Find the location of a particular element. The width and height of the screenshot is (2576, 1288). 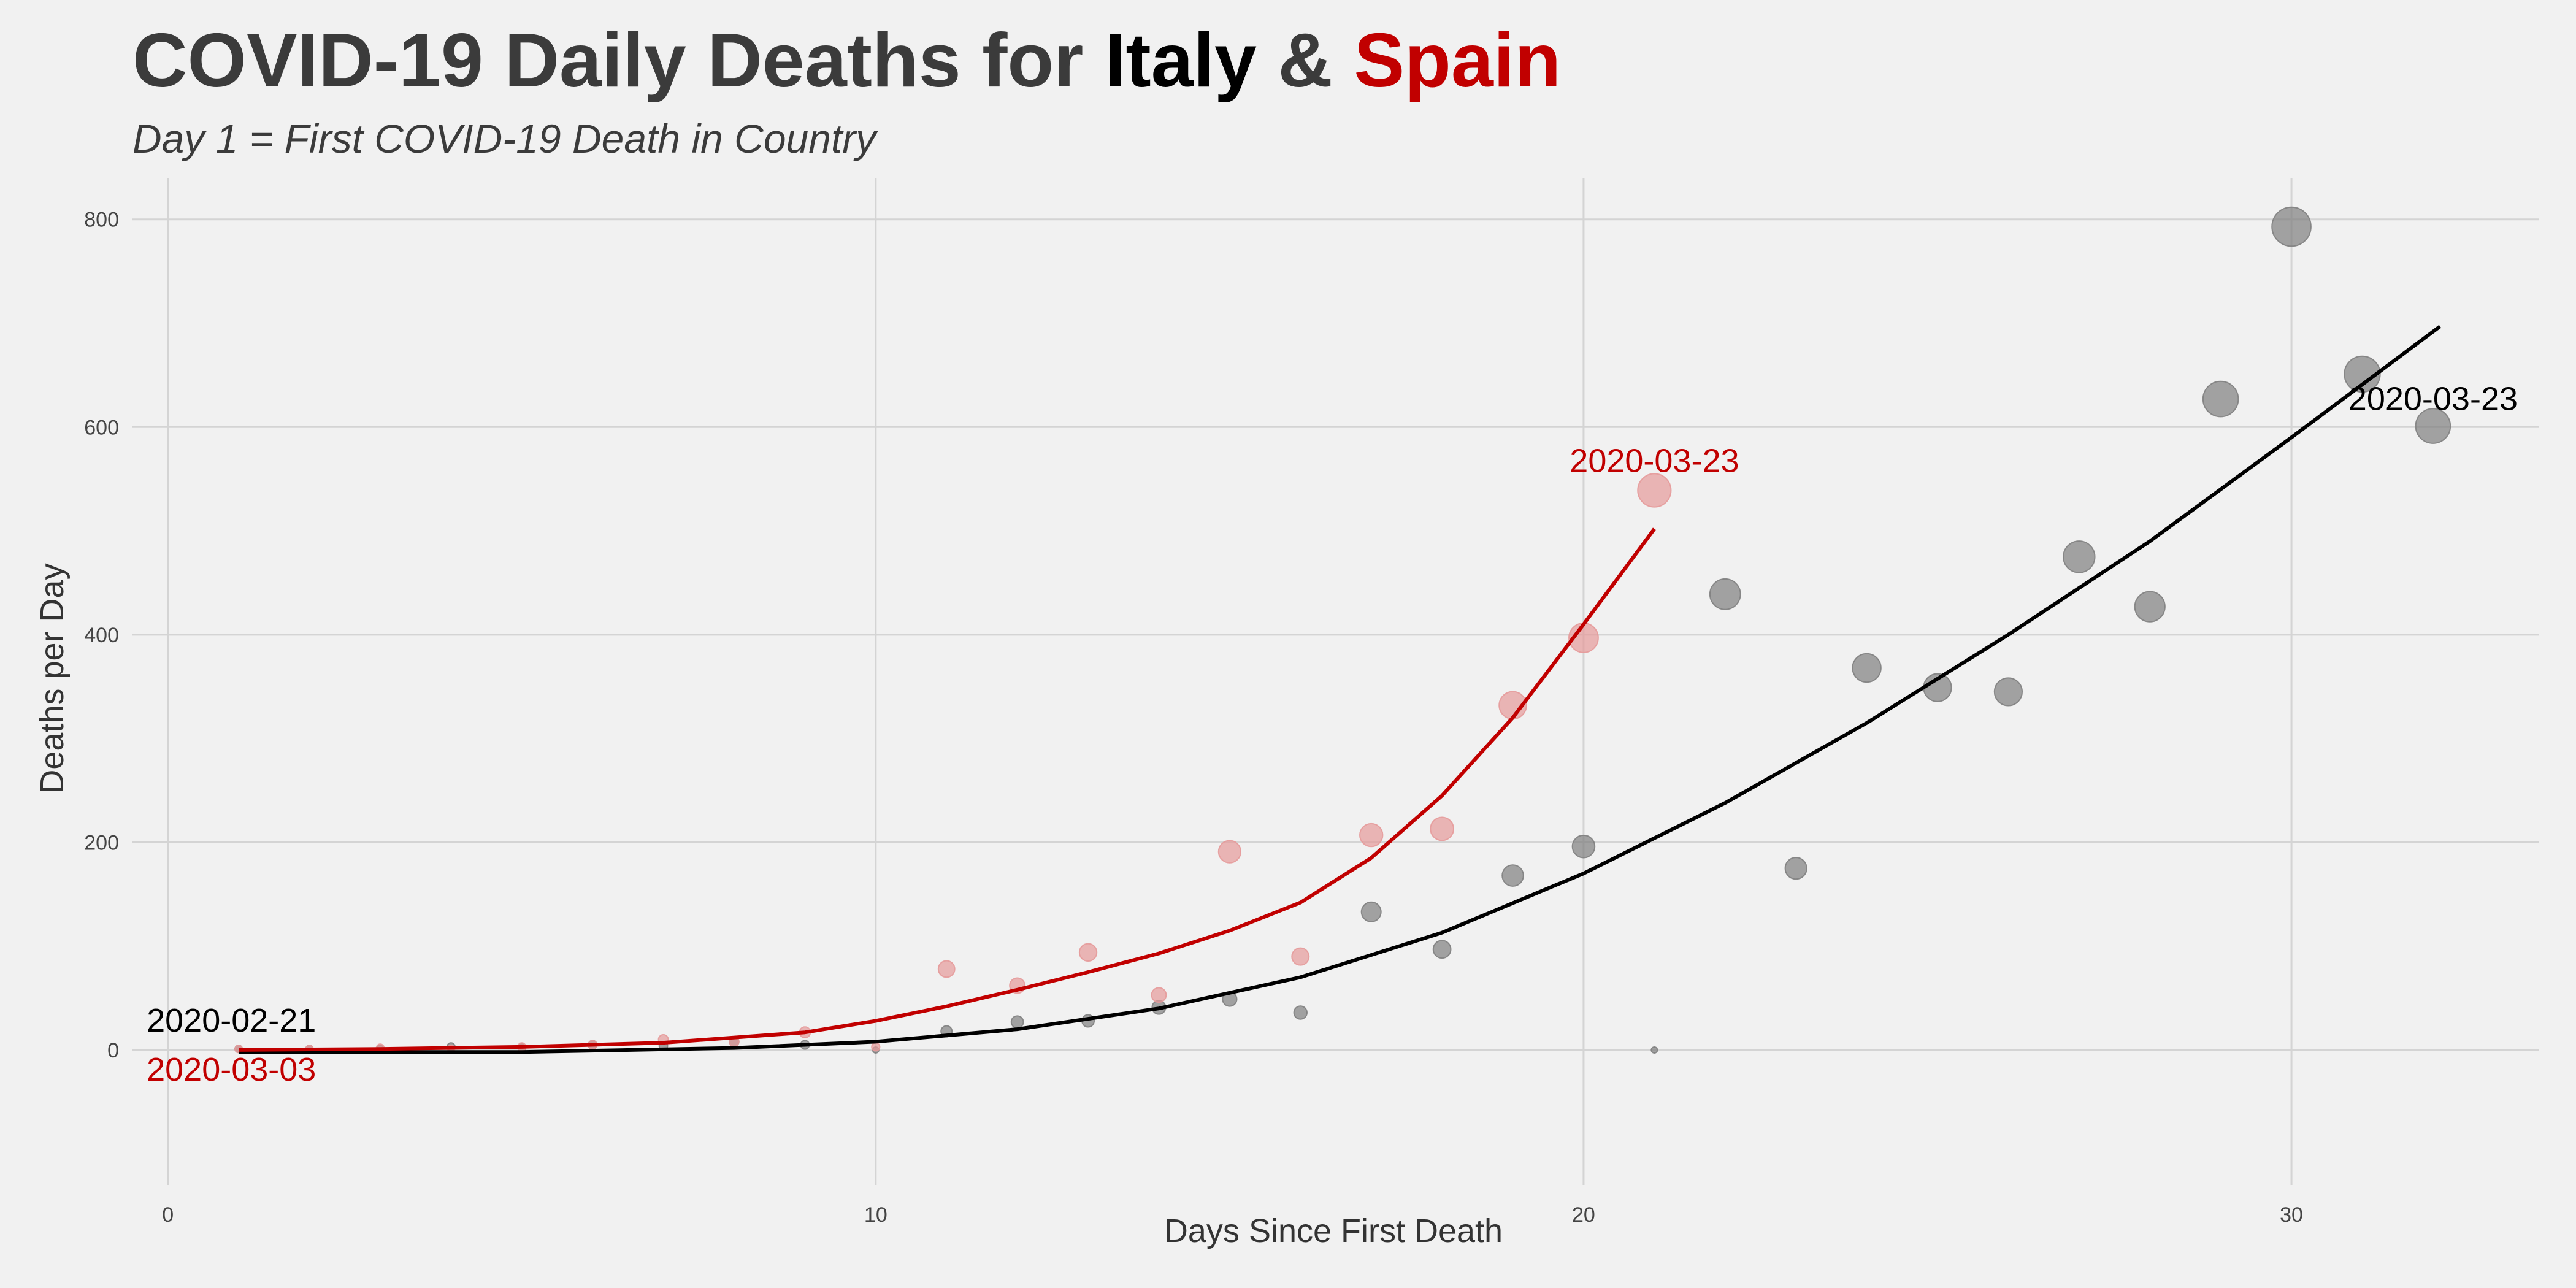

spain-date-label: 2020-03-23 is located at coordinates (1654, 461).